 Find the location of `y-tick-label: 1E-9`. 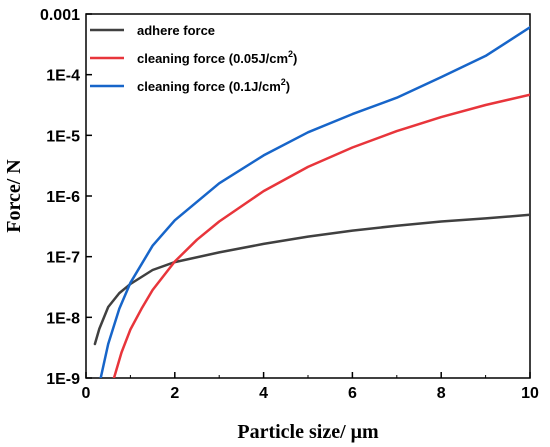

y-tick-label: 1E-9 is located at coordinates (63, 379).